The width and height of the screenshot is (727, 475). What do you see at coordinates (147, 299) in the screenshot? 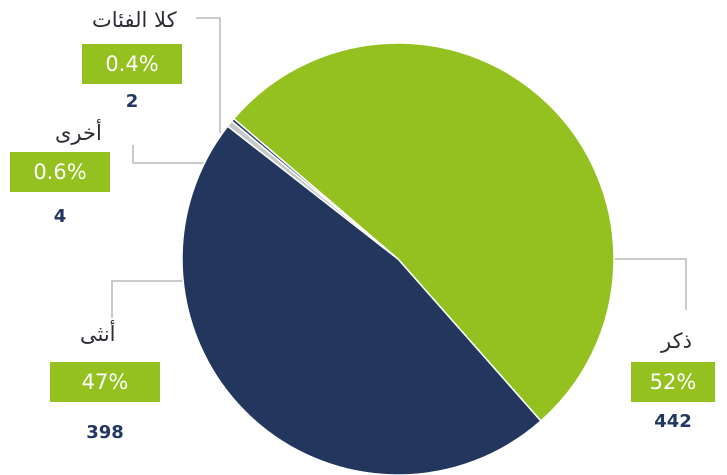
I see `leader-female` at bounding box center [147, 299].